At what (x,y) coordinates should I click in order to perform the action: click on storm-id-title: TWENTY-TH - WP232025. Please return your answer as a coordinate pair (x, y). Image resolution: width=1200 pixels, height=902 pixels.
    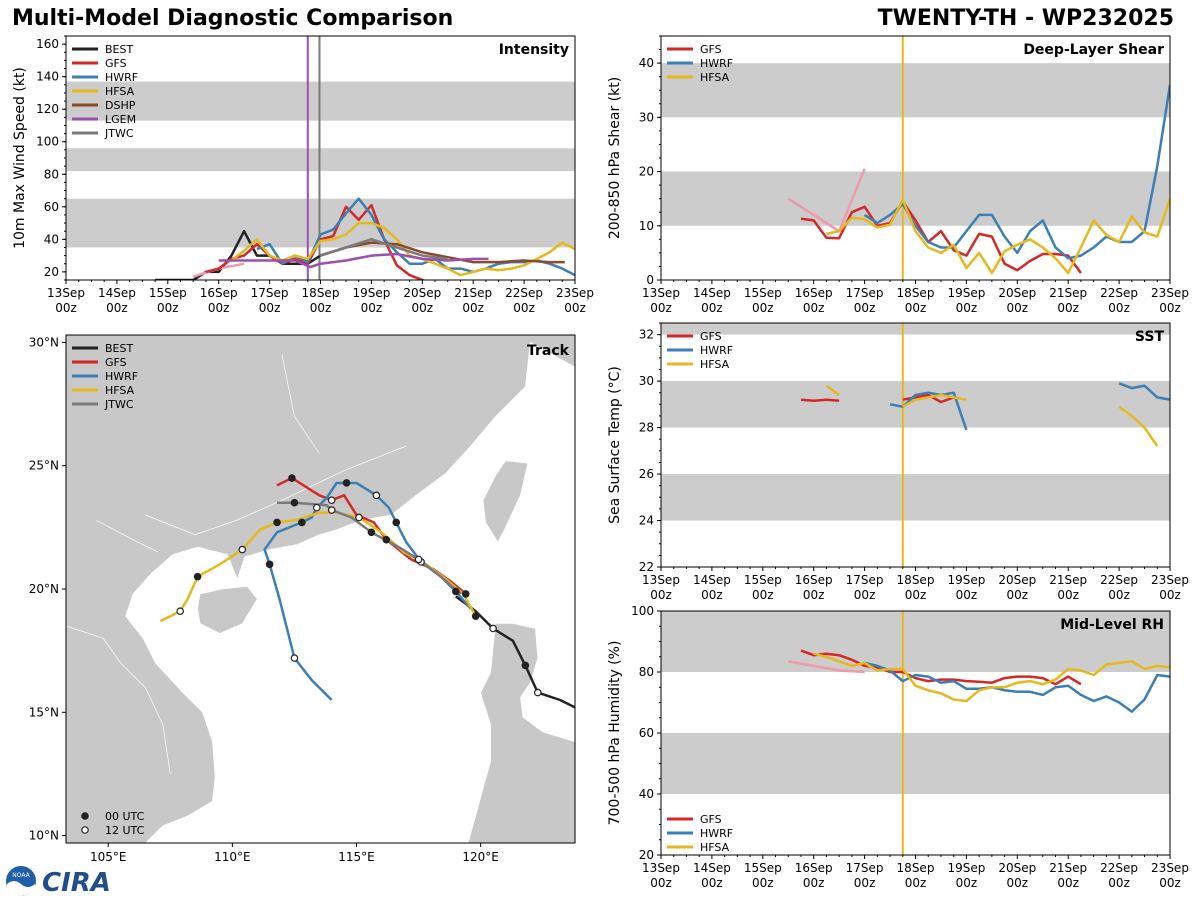
    Looking at the image, I should click on (1025, 18).